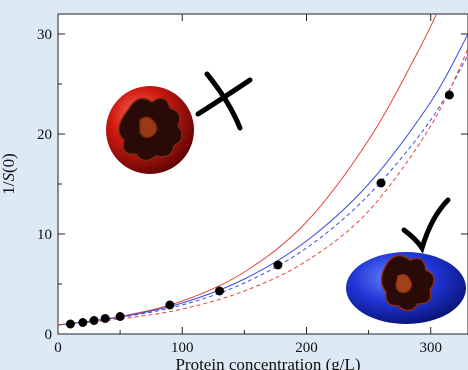  What do you see at coordinates (9, 174) in the screenshot?
I see `y-axis-label: 1/S(0)` at bounding box center [9, 174].